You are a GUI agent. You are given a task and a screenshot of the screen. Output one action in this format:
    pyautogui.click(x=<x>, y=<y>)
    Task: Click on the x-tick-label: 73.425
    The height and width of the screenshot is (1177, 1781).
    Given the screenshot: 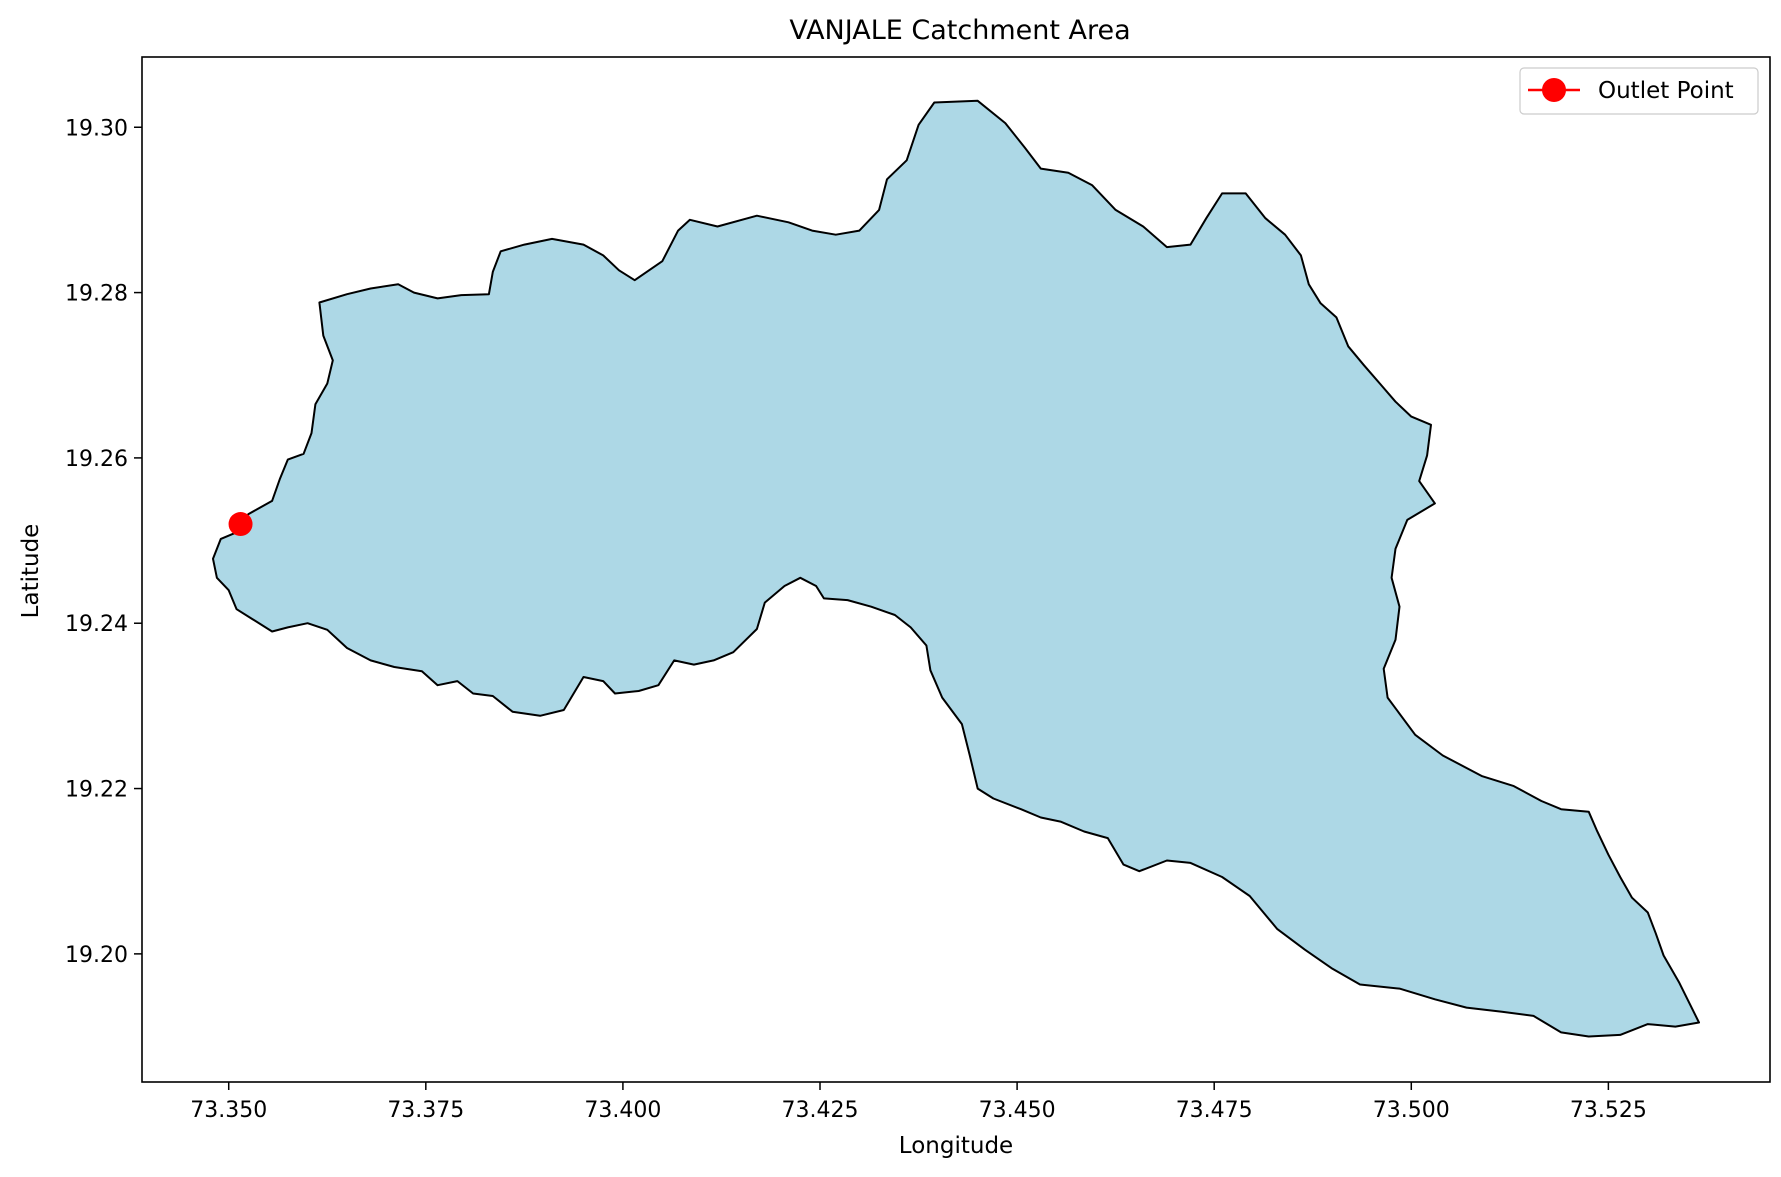 What is the action you would take?
    pyautogui.click(x=820, y=1110)
    